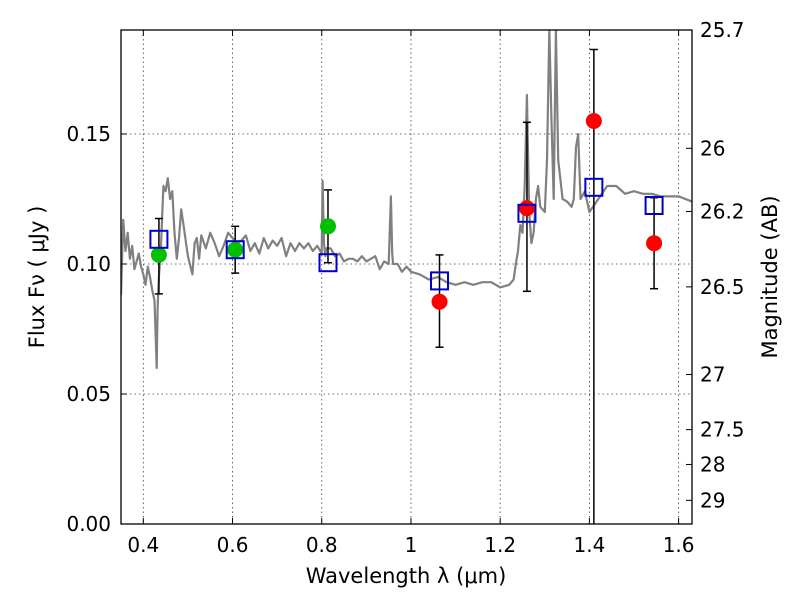 This screenshot has width=800, height=600. I want to click on y-tick-label: 0.05, so click(88, 394).